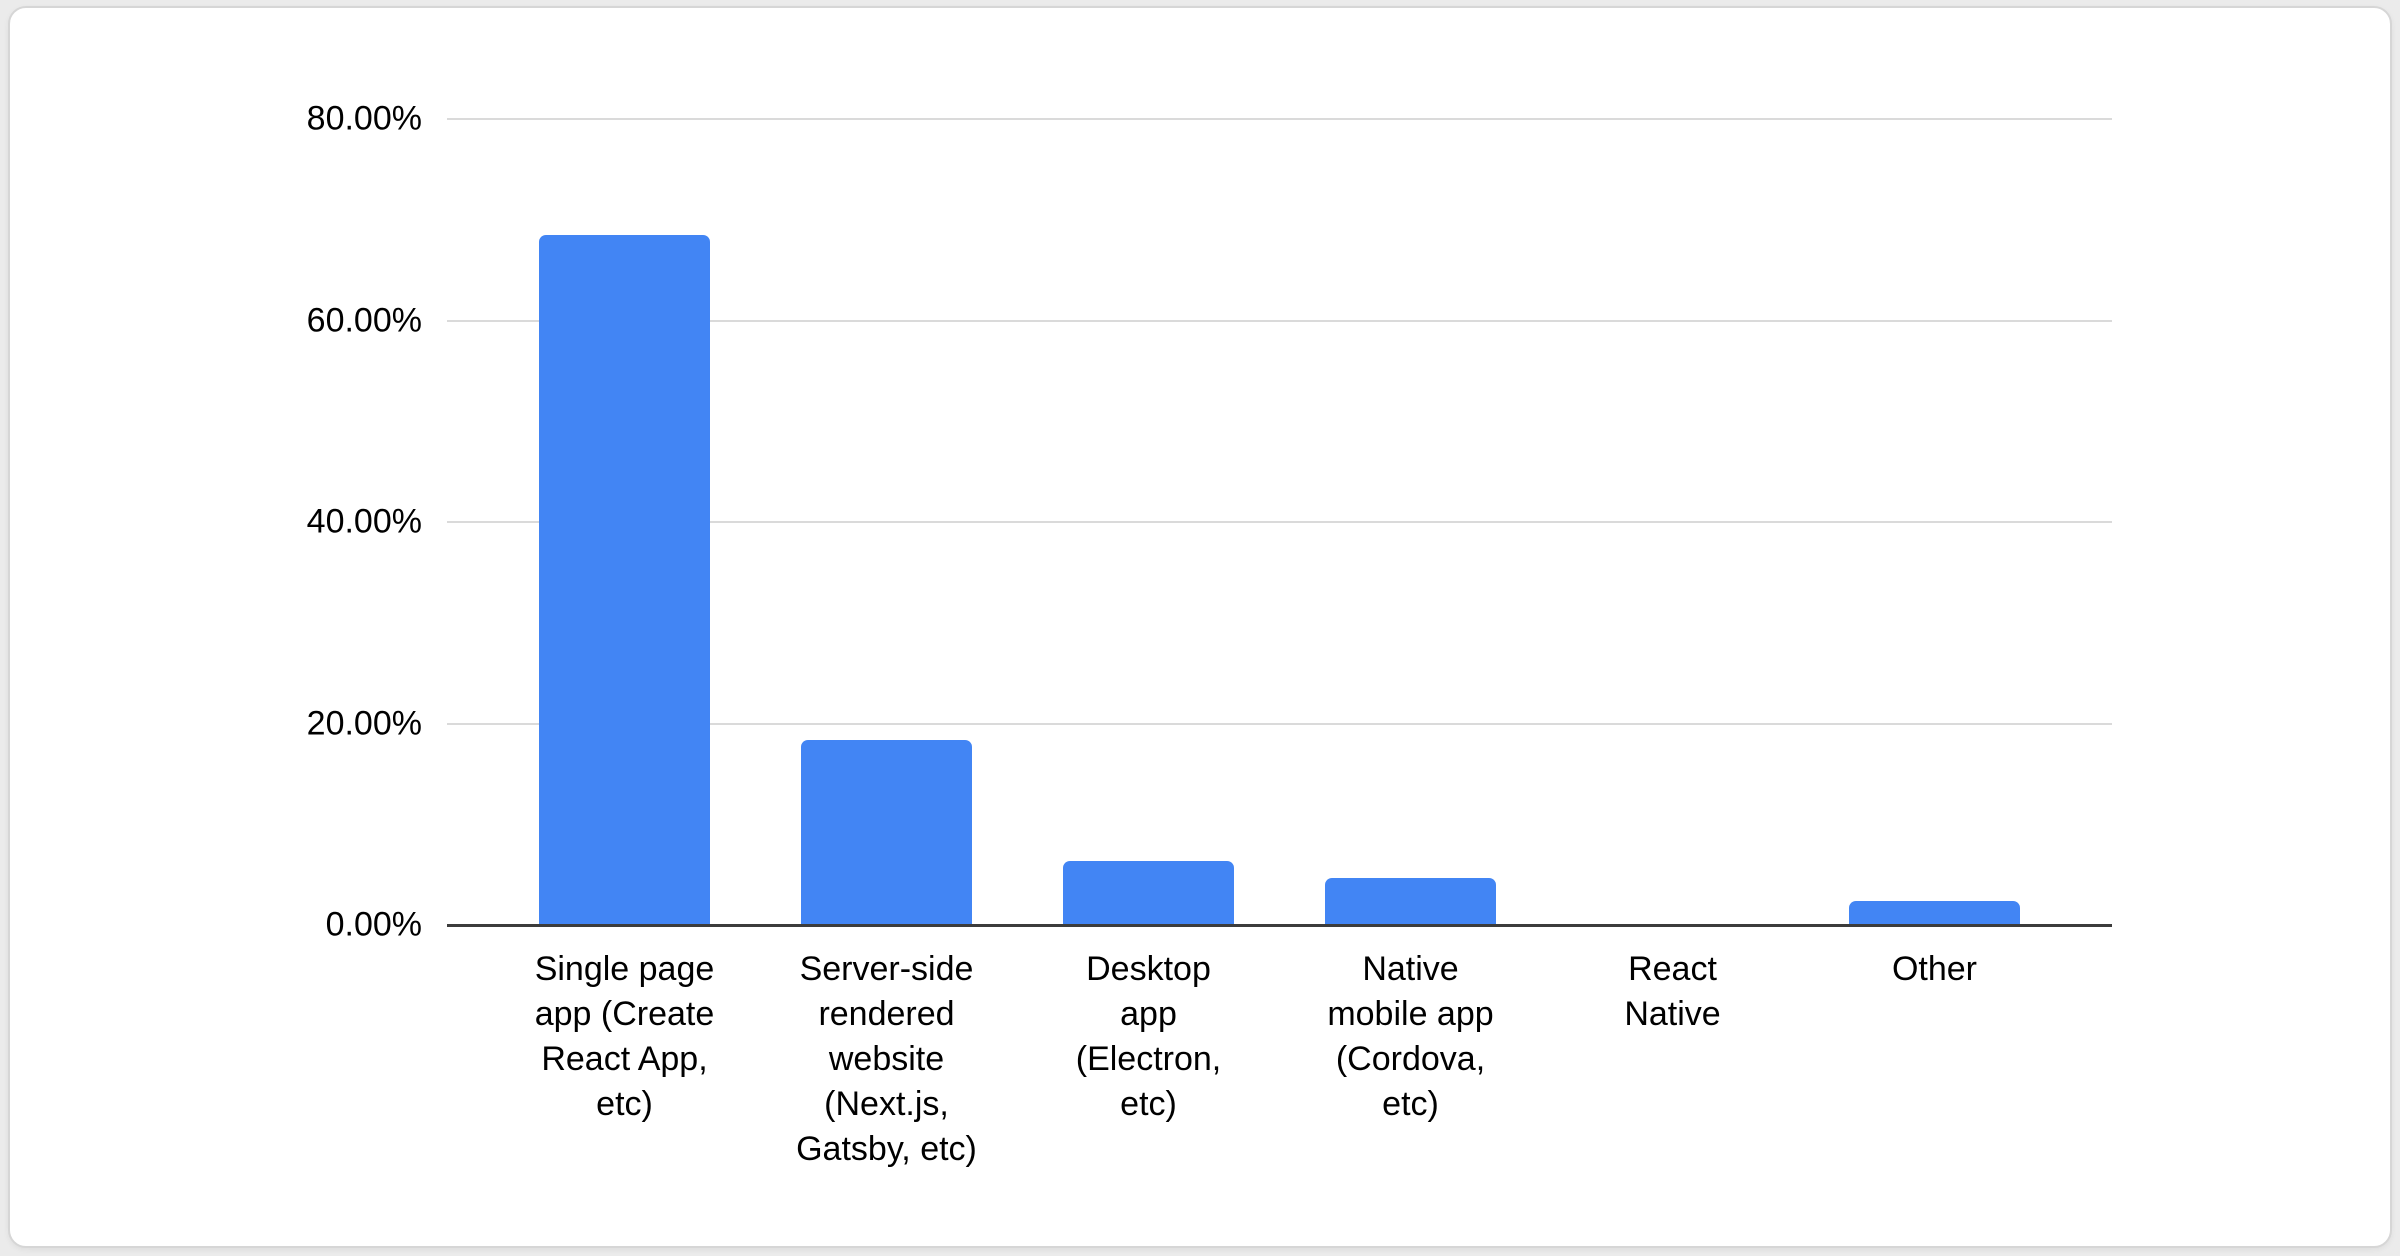  What do you see at coordinates (364, 521) in the screenshot?
I see `y-axis-tick-label: 40.00%` at bounding box center [364, 521].